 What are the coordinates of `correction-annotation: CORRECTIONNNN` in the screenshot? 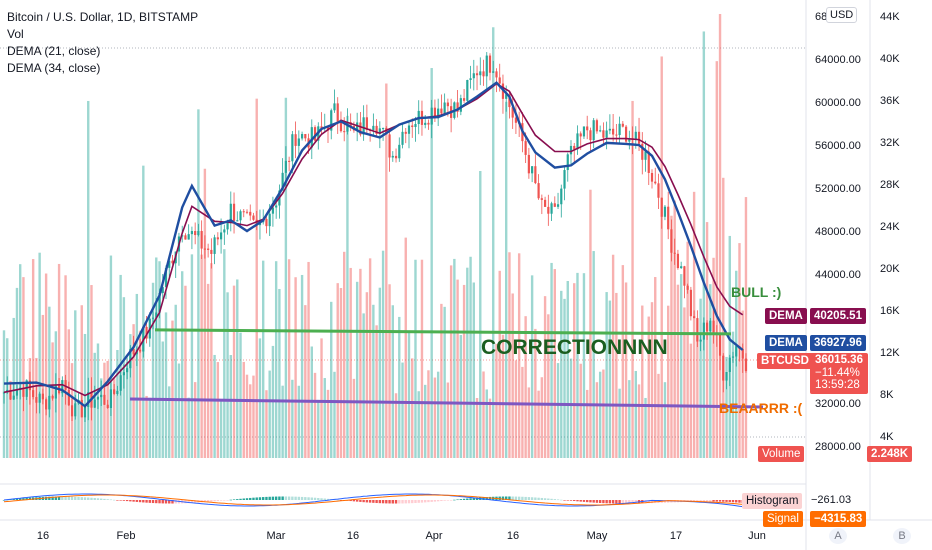 It's located at (574, 347).